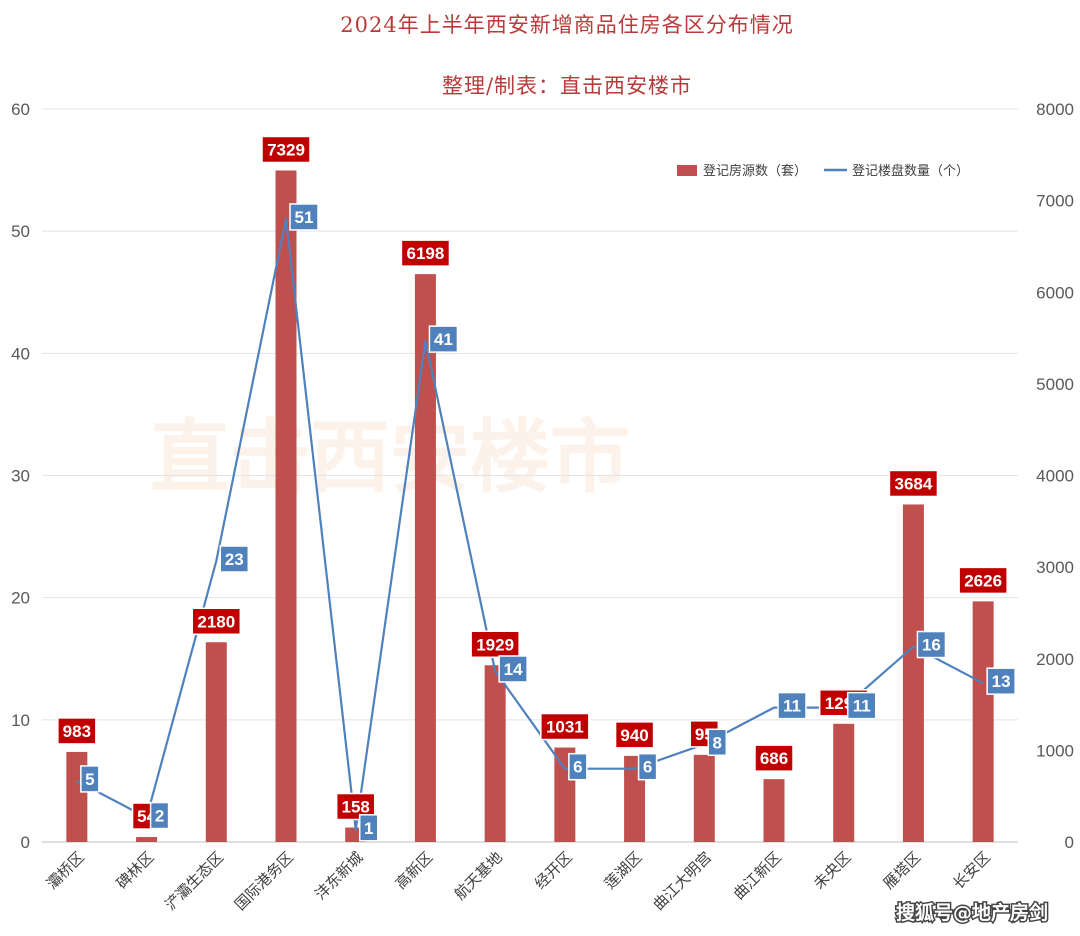  I want to click on category-label: 莲湖区, so click(623, 870).